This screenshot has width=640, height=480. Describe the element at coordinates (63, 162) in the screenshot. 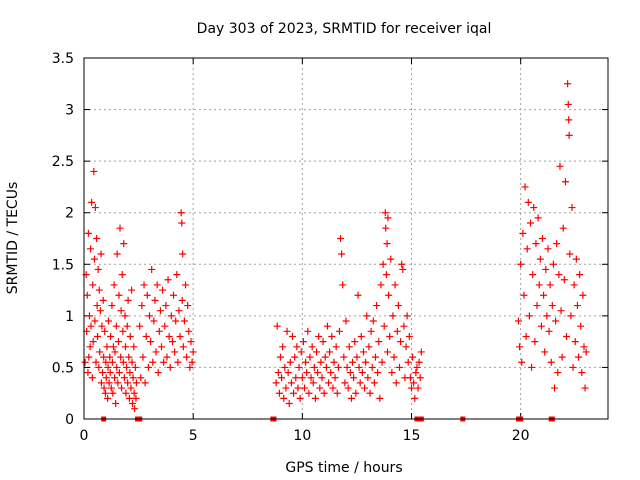

I see `y-tick-label: 2.5` at that location.